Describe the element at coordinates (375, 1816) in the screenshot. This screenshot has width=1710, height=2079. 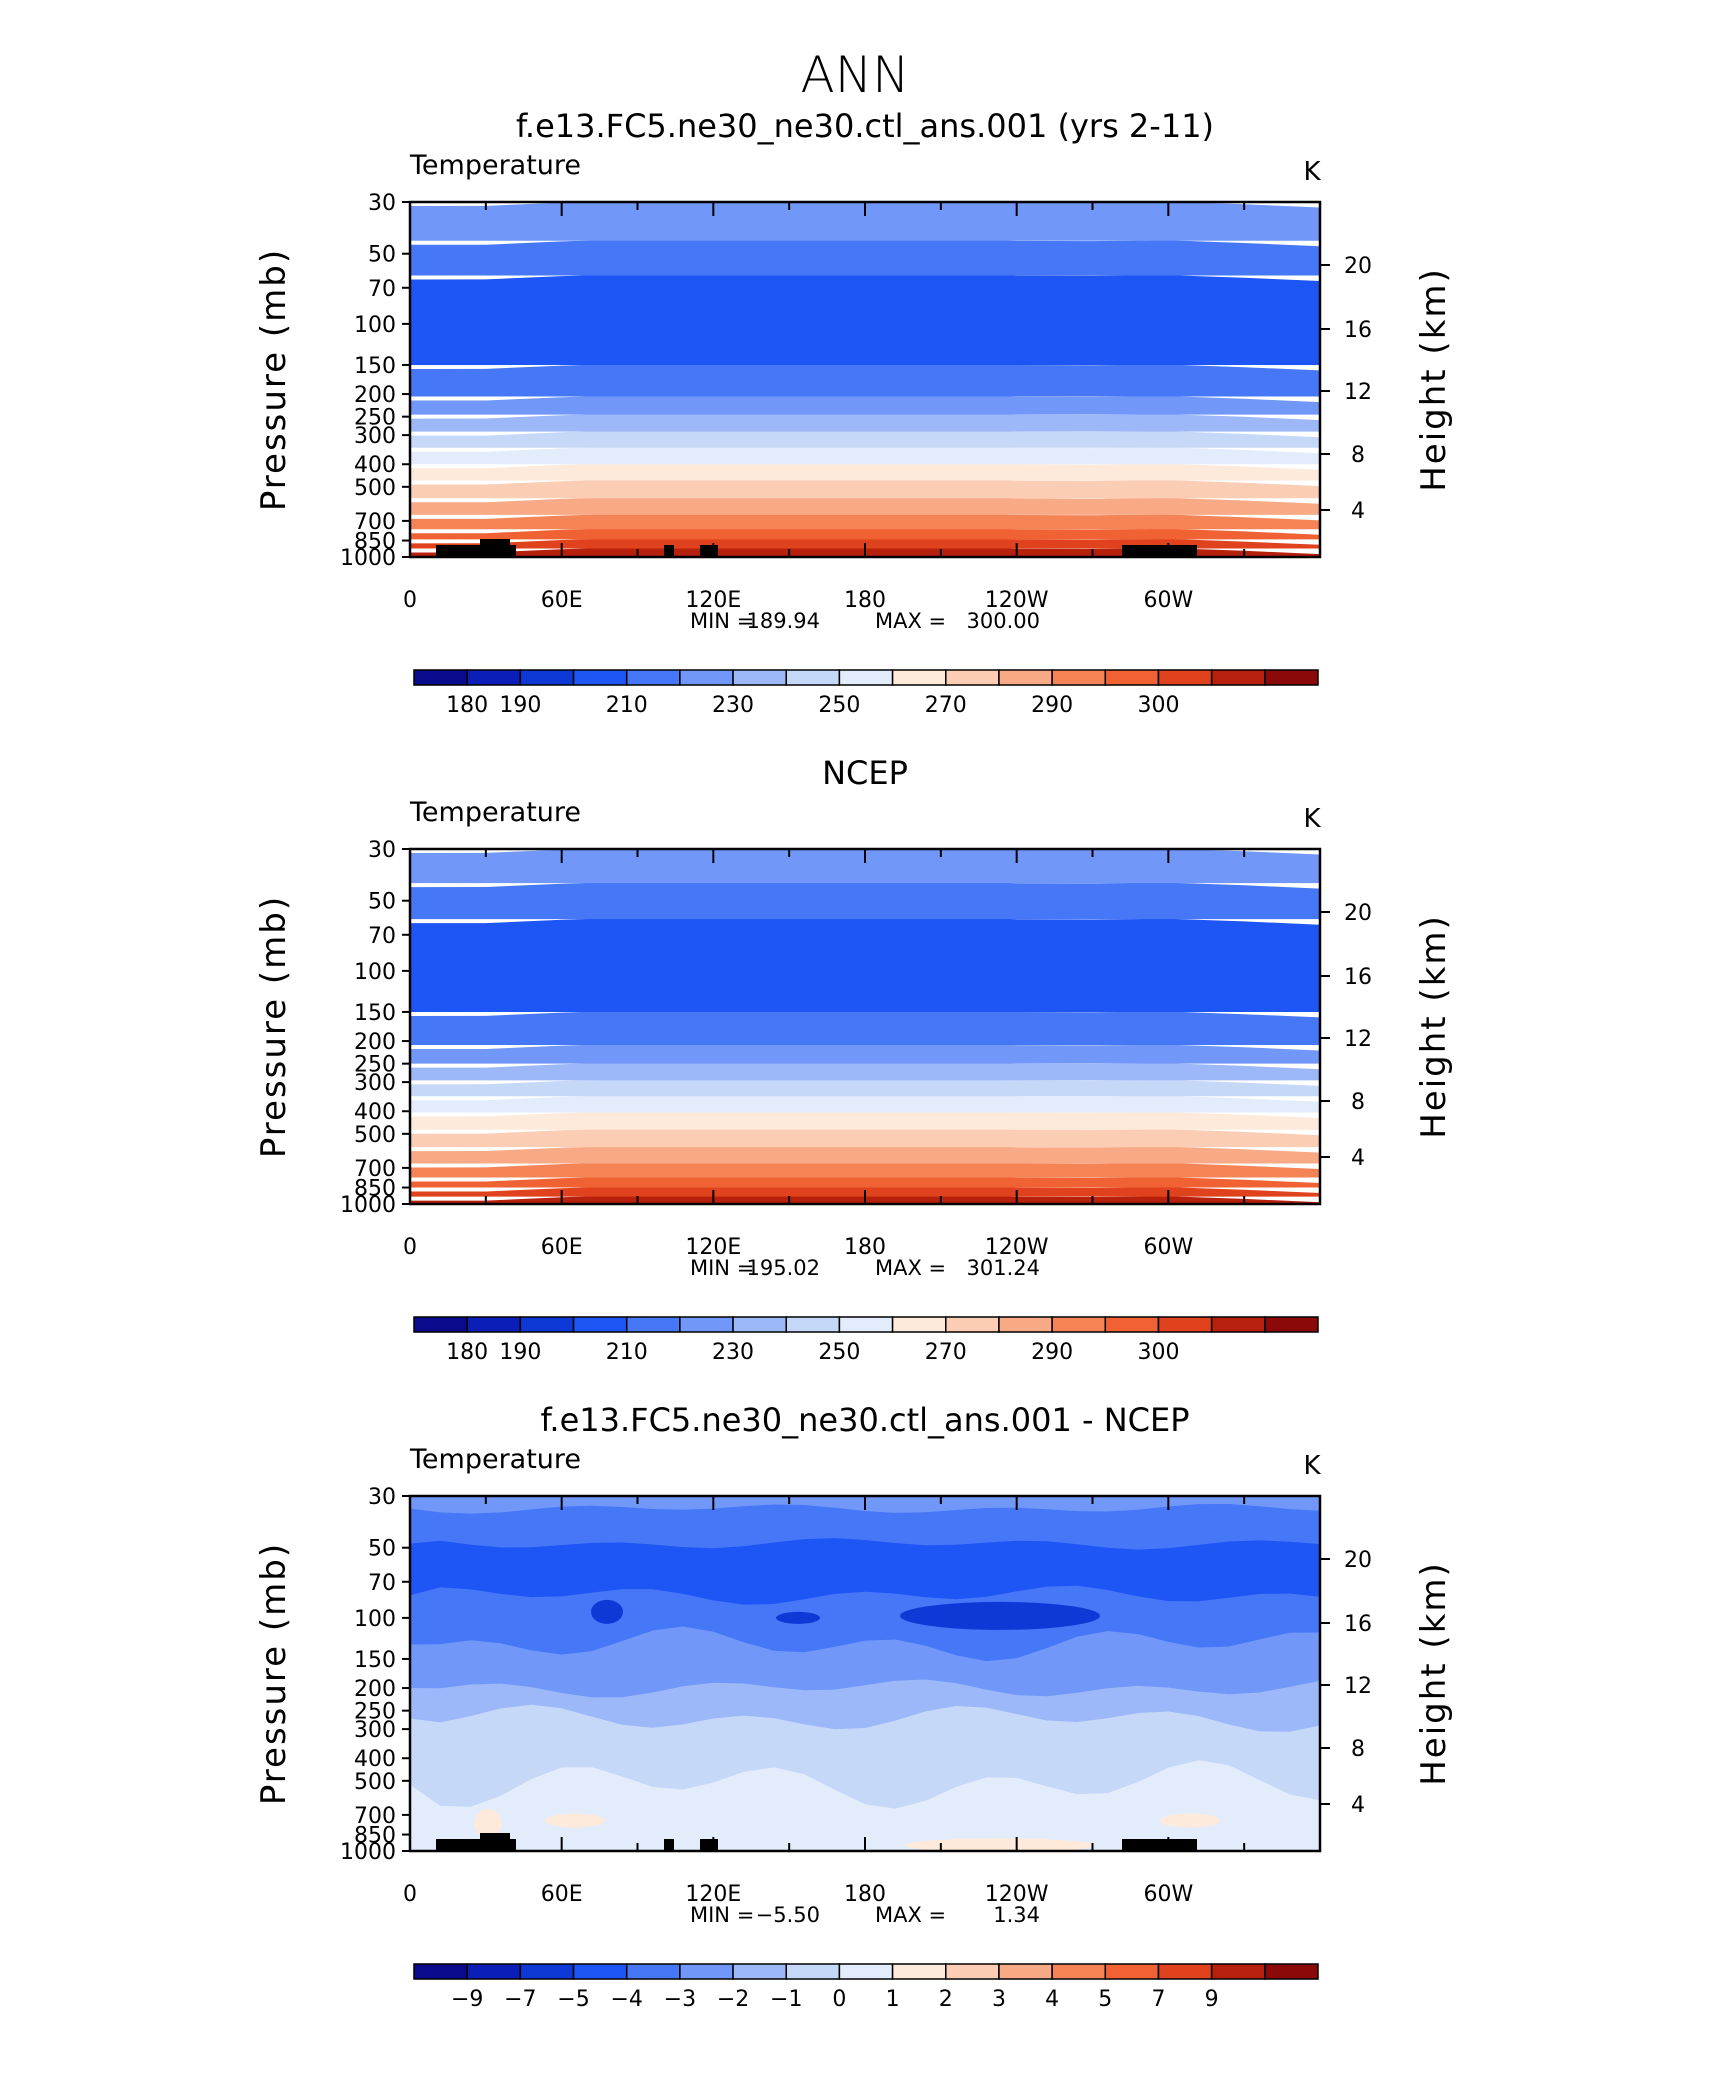
I see `y-tick-label: 700` at that location.